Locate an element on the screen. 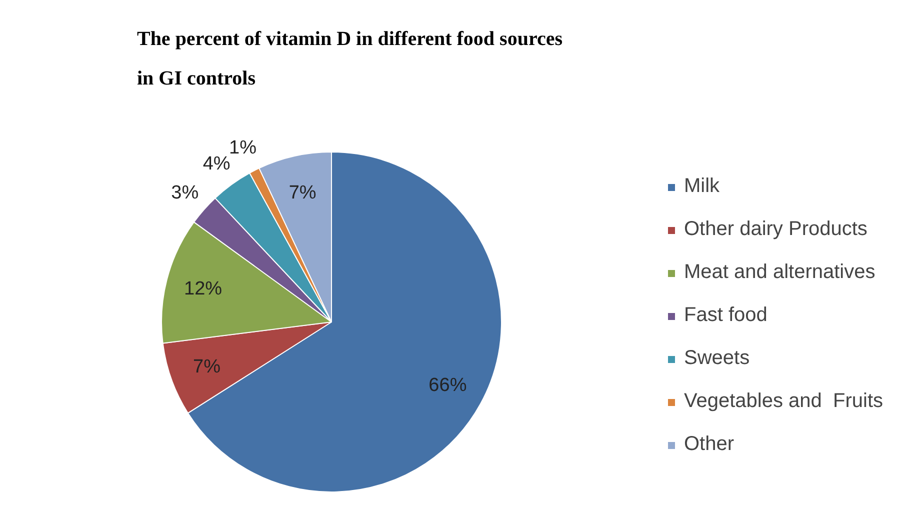 The width and height of the screenshot is (908, 529). data-label: 1% is located at coordinates (243, 148).